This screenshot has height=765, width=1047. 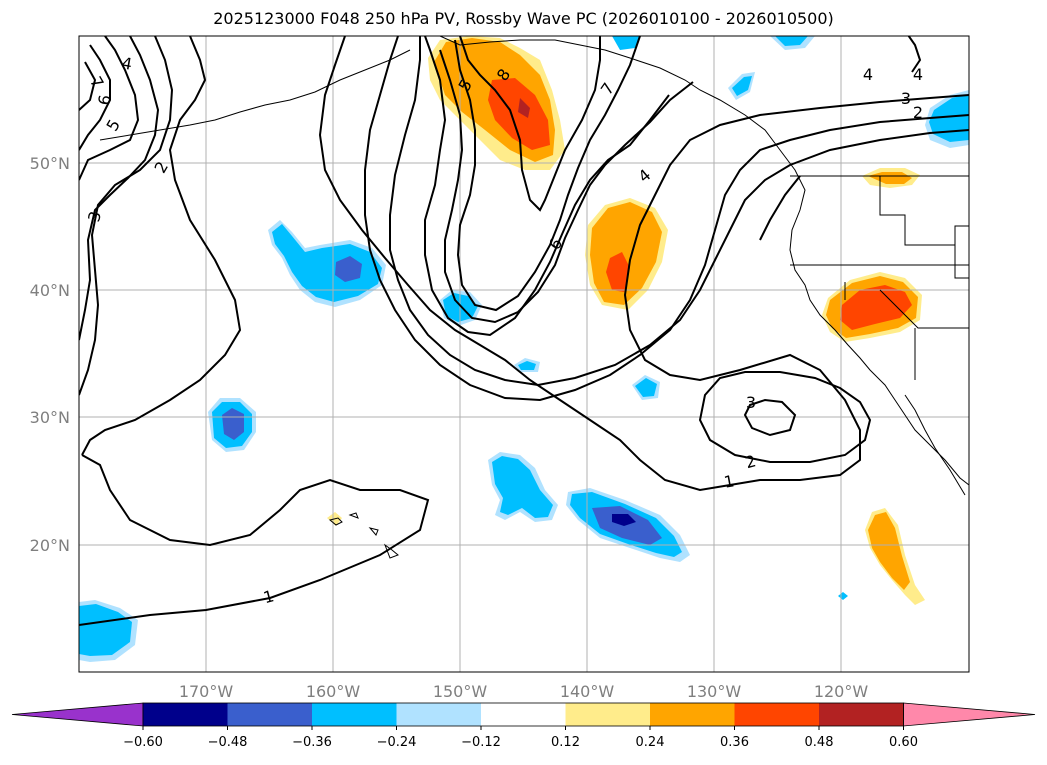 I want to click on colorbar-tick-label: −0.48, so click(x=228, y=742).